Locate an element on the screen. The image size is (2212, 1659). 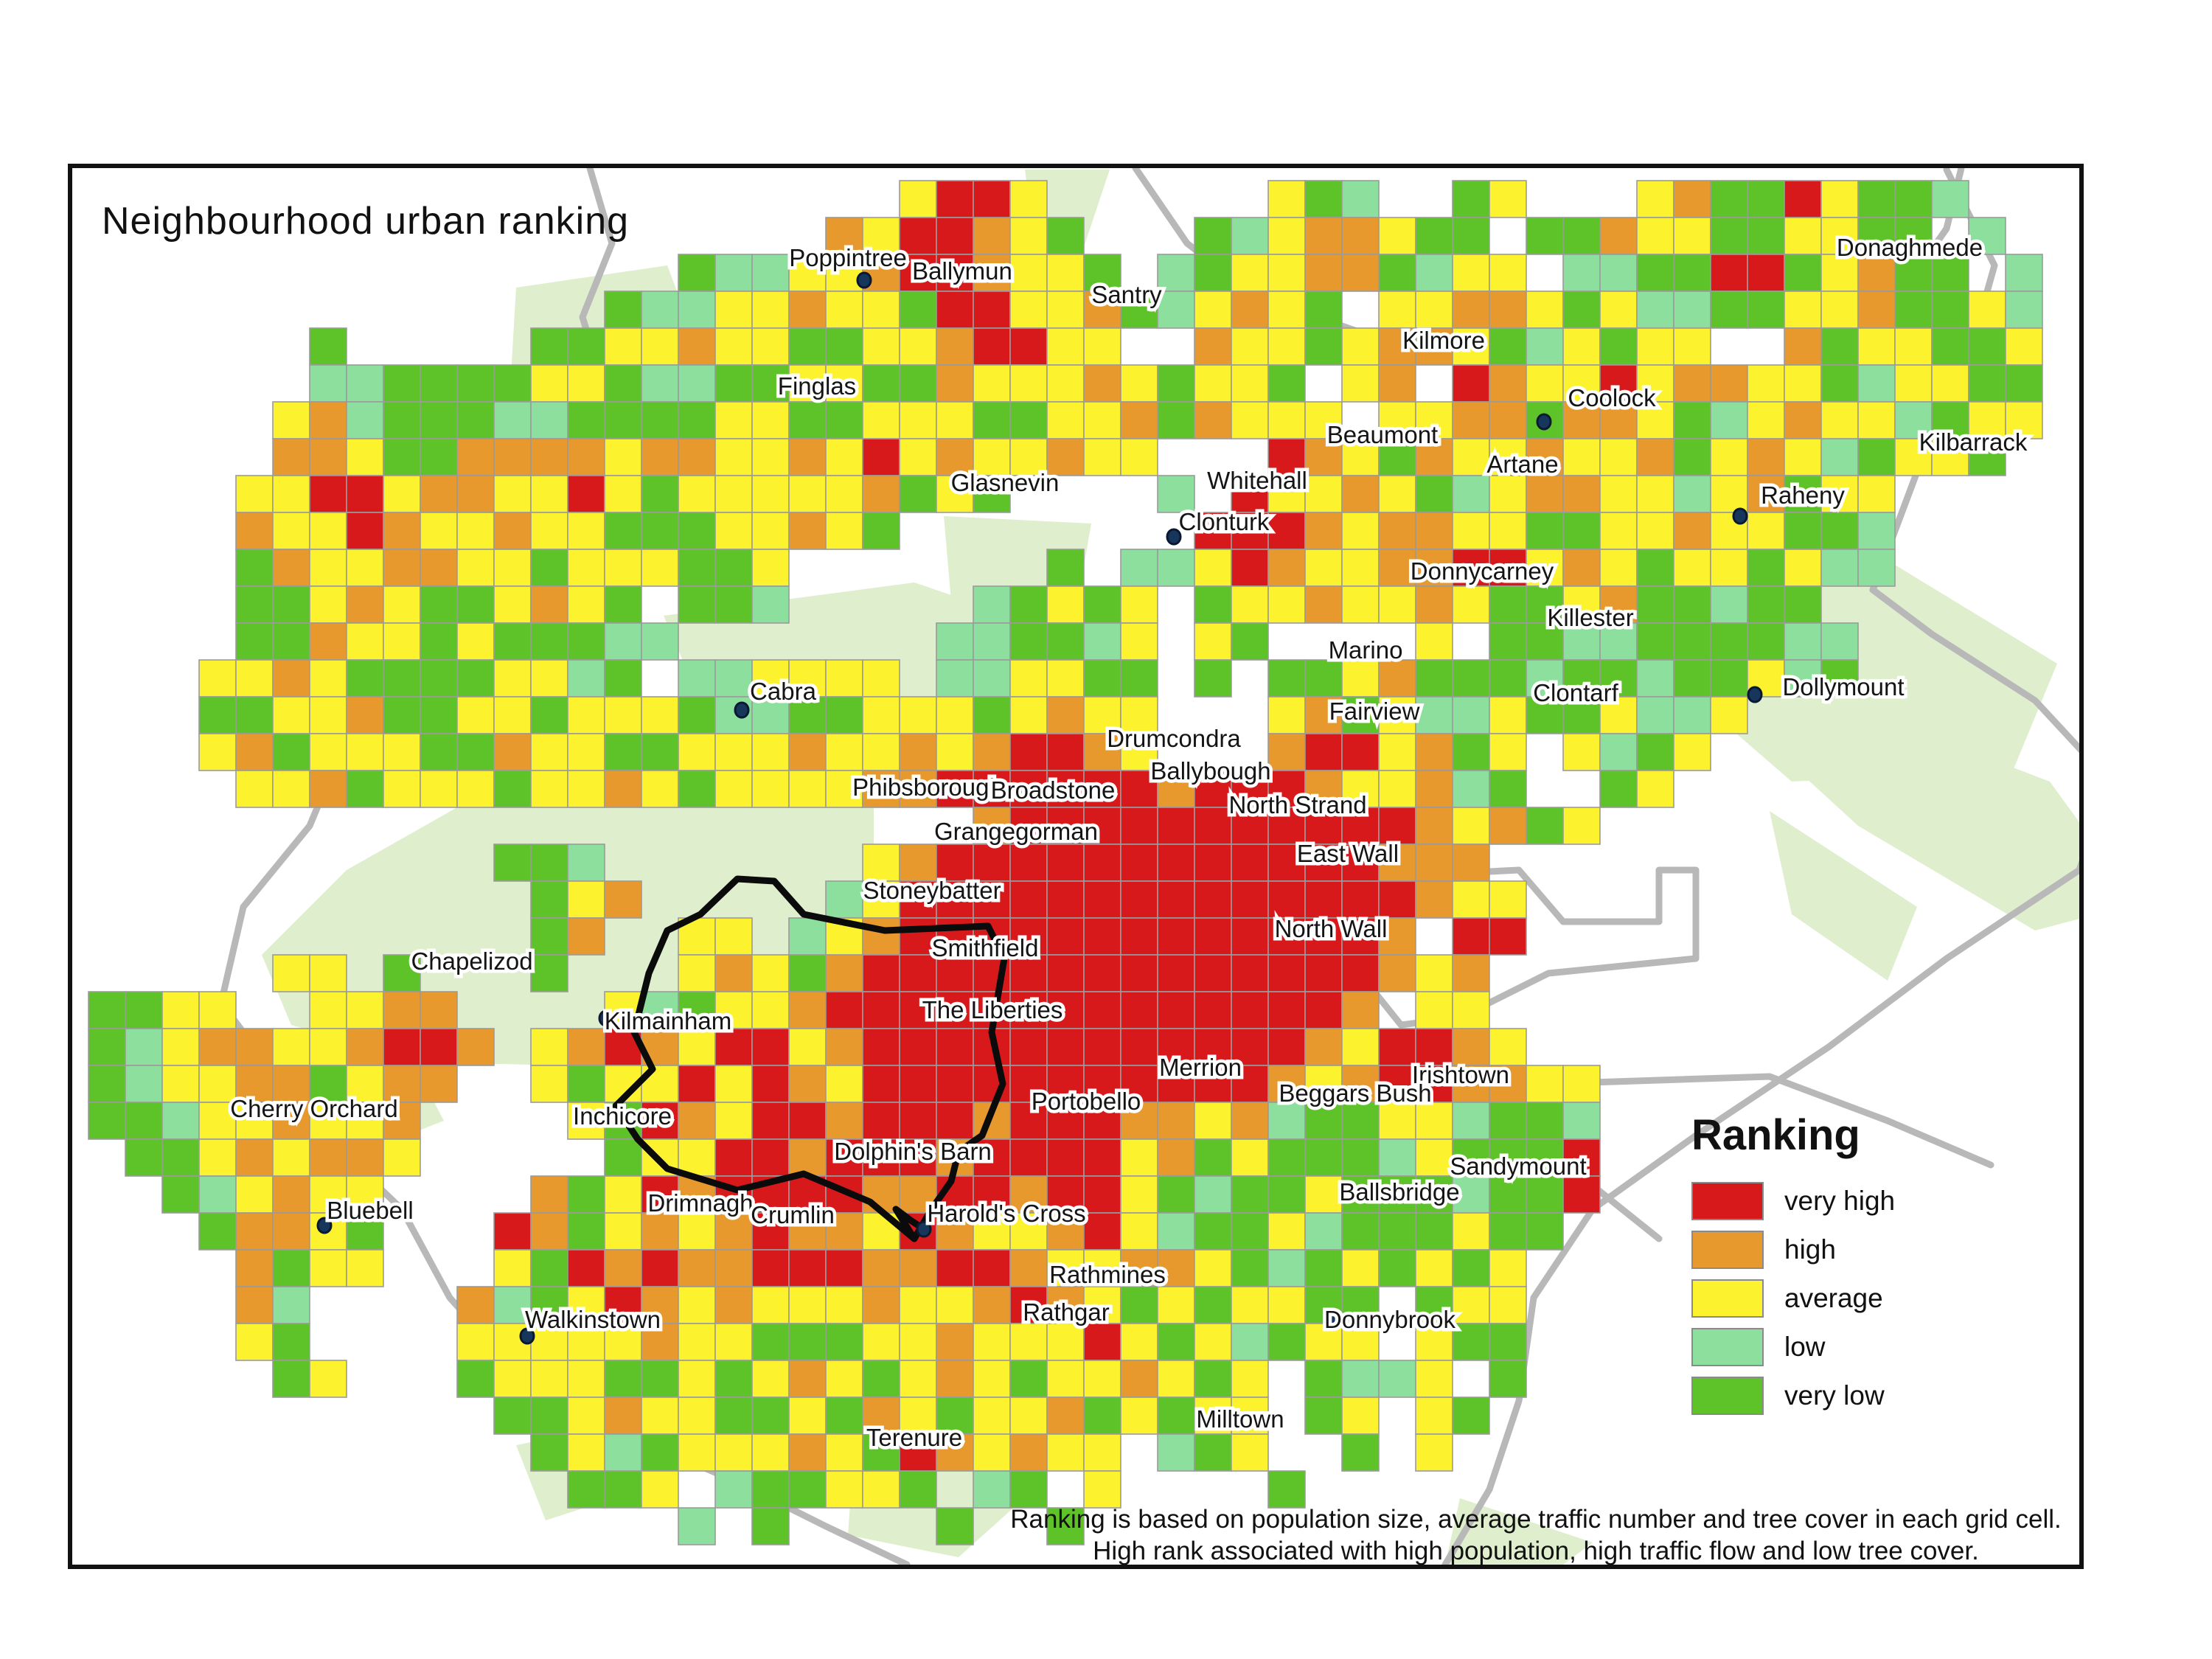
legend-items: very high high average low very low is located at coordinates (1883, 1298).